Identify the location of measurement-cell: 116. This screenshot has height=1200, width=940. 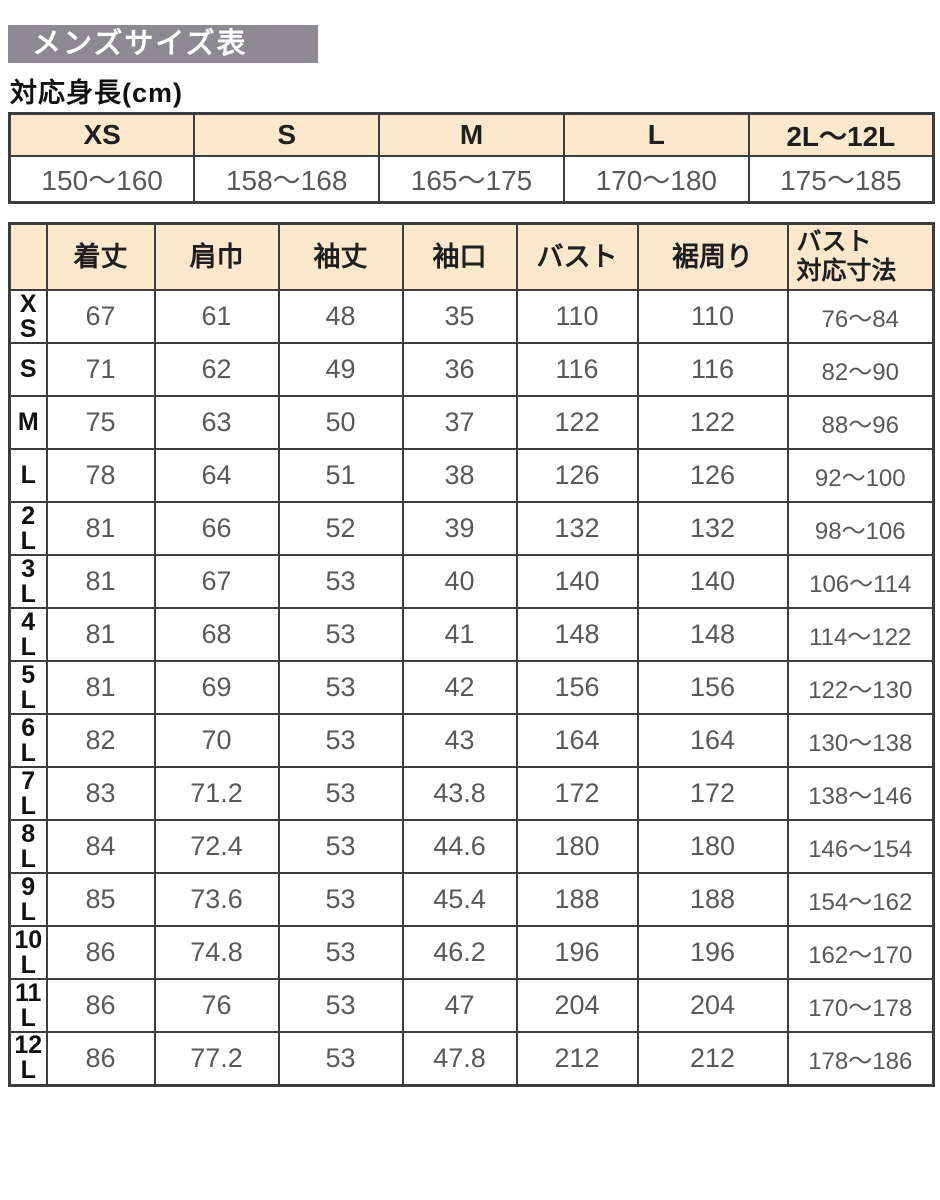
(712, 369).